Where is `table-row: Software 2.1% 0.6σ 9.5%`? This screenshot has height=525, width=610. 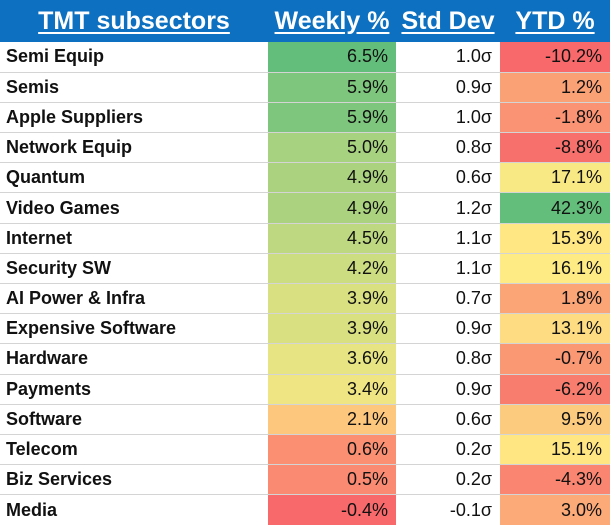
table-row: Software 2.1% 0.6σ 9.5% is located at coordinates (305, 419).